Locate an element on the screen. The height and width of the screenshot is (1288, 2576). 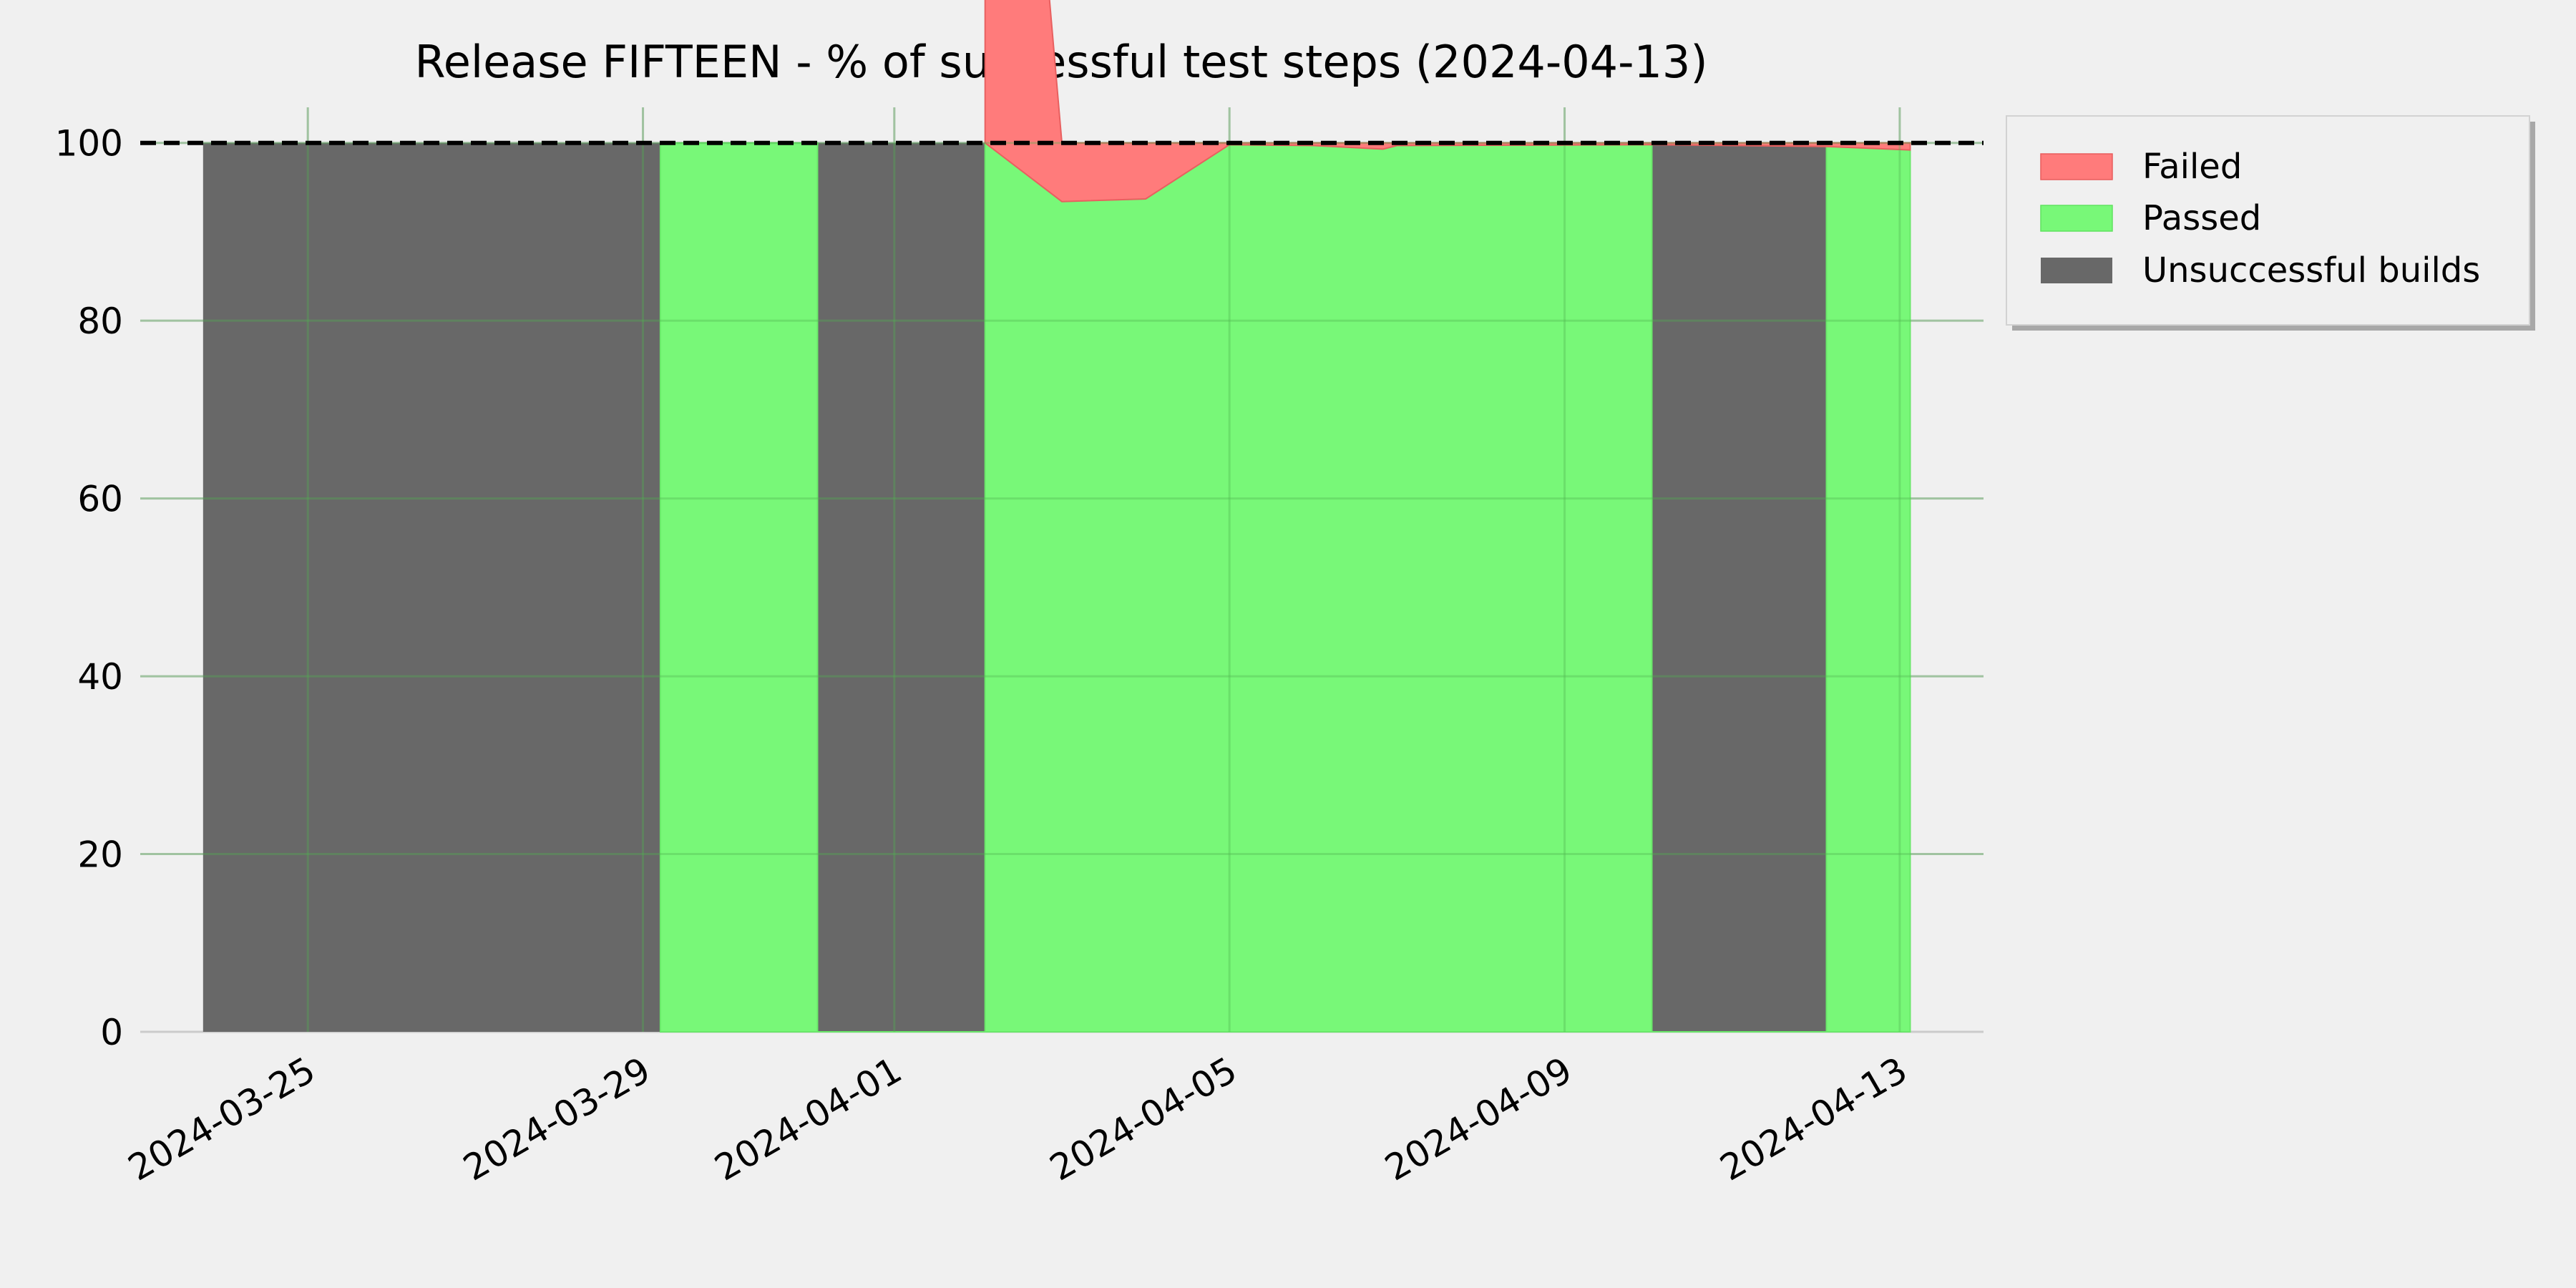
legend-swatch-passed is located at coordinates (2076, 218).